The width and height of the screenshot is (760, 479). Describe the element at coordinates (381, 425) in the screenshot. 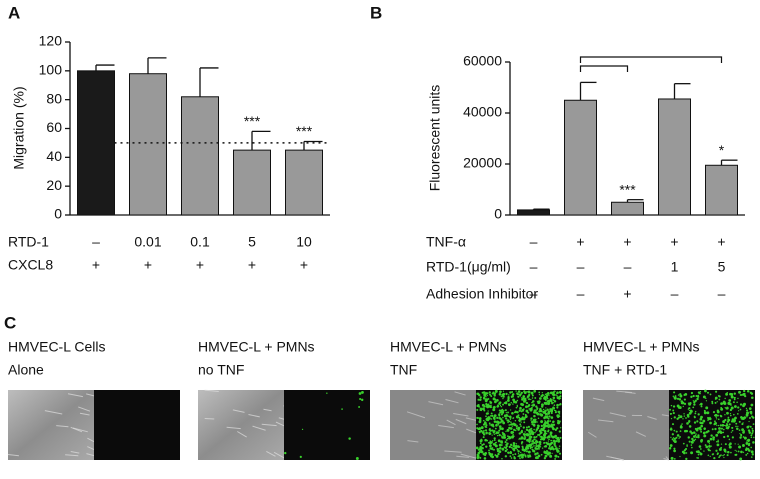

I see `micrographs` at that location.